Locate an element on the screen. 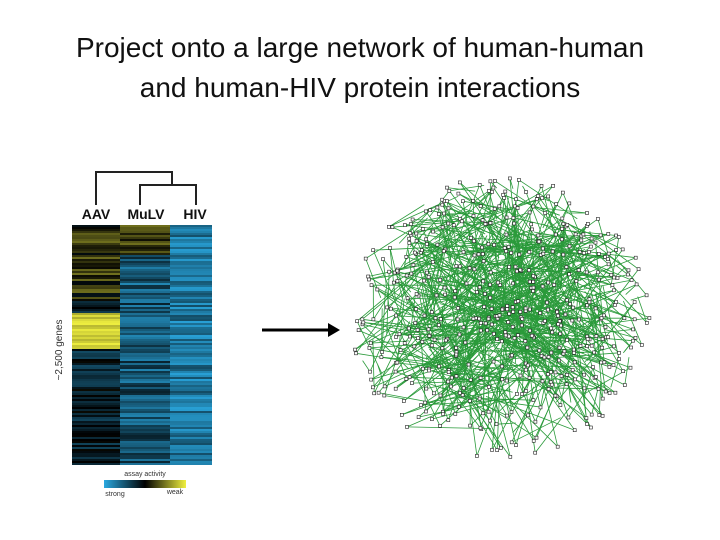  legend-title: assay activity is located at coordinates (145, 474).